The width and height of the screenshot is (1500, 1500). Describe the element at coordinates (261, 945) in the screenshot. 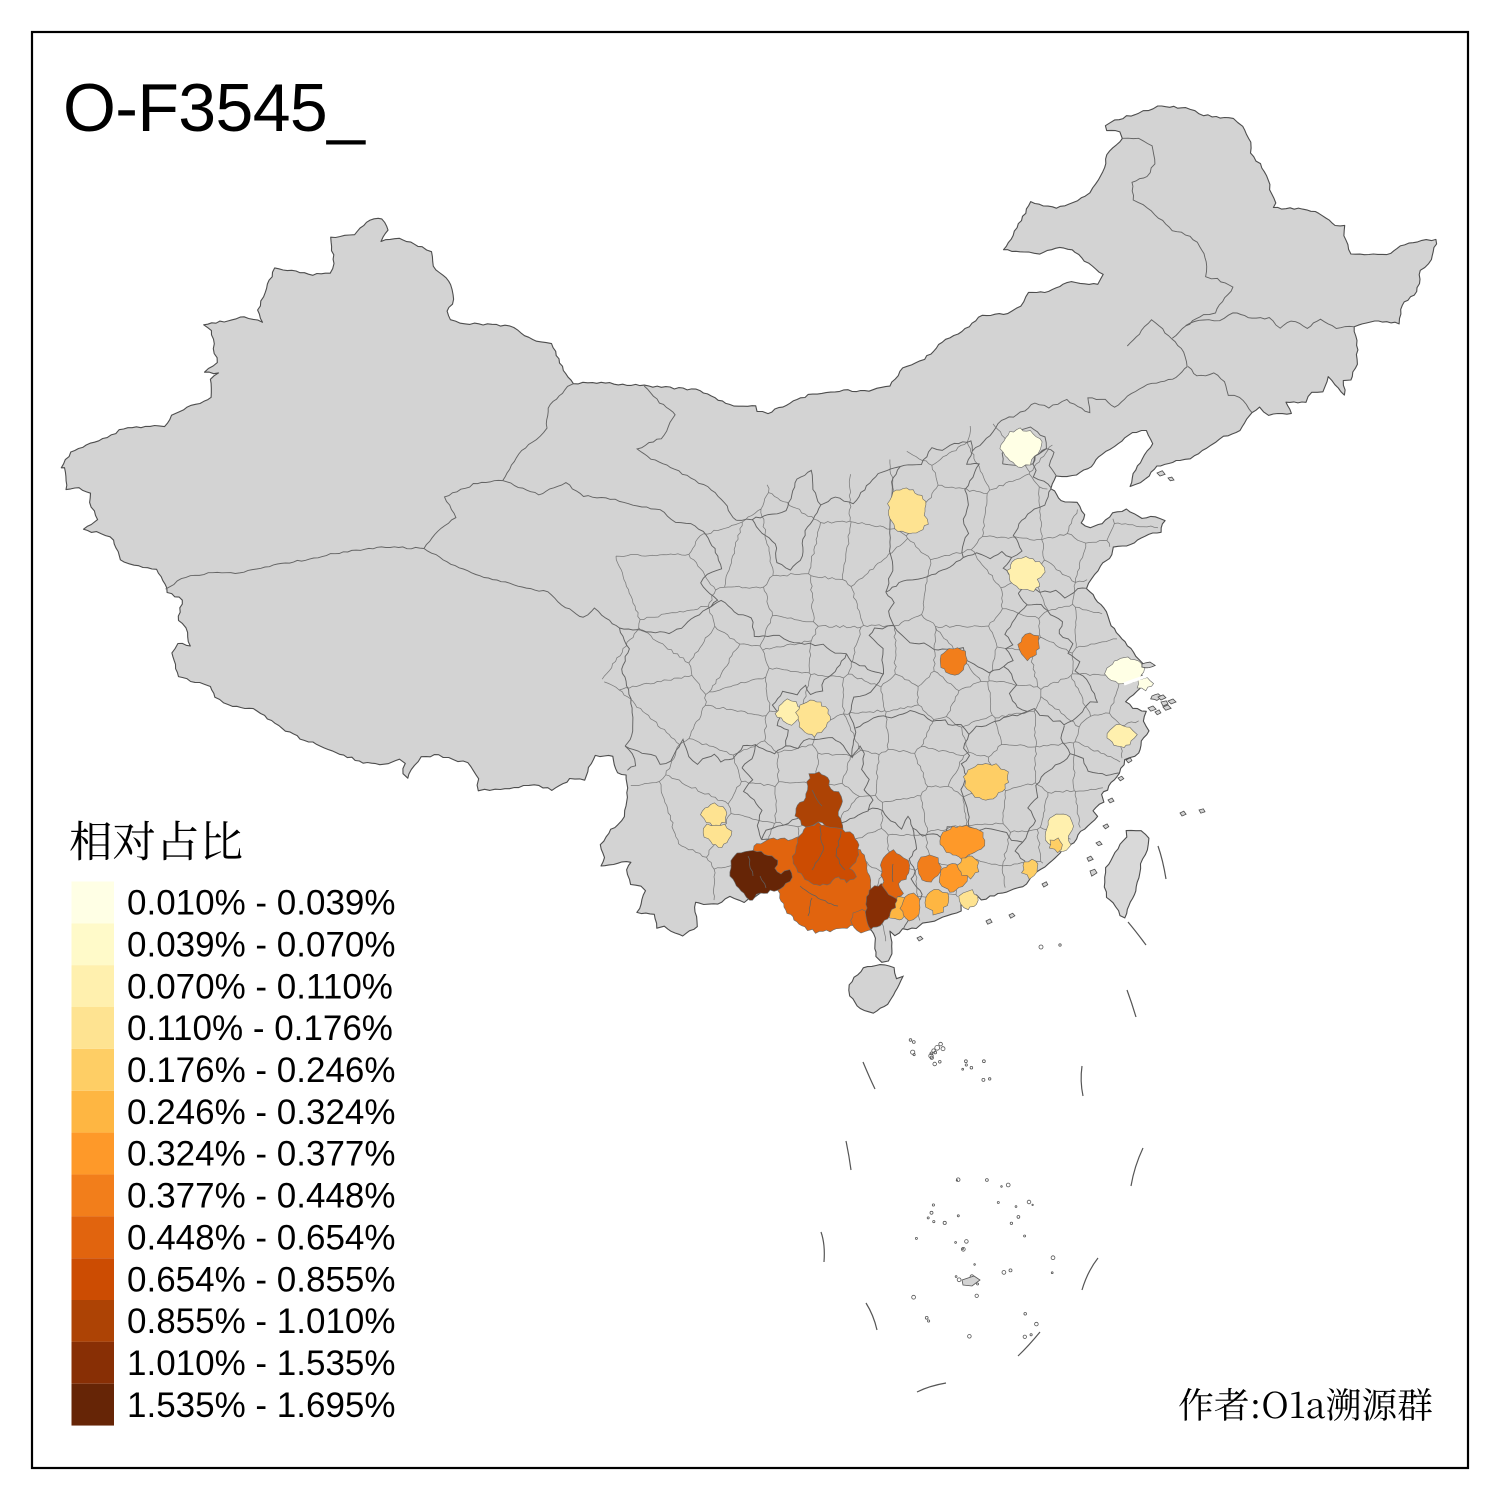

I see `svg-text: 0.039% - 0.070%` at that location.